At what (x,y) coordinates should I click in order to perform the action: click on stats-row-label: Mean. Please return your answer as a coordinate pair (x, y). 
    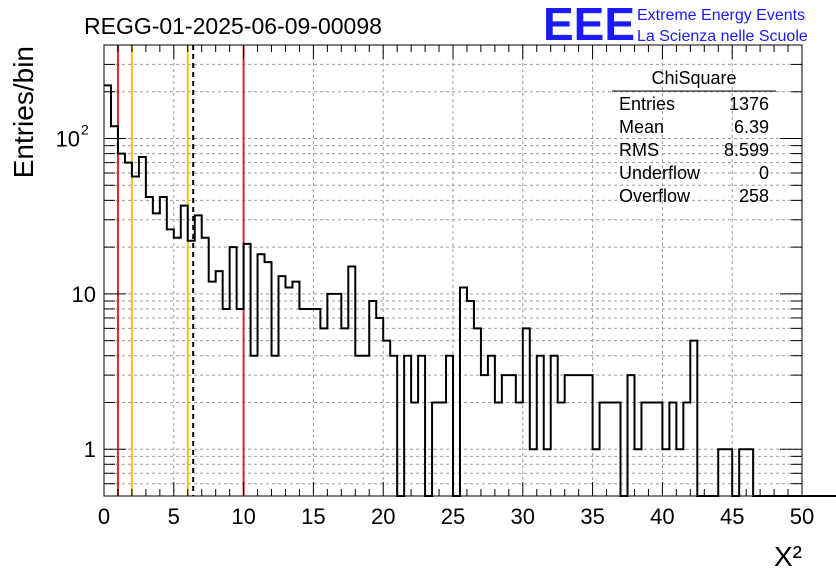
    Looking at the image, I should click on (641, 127).